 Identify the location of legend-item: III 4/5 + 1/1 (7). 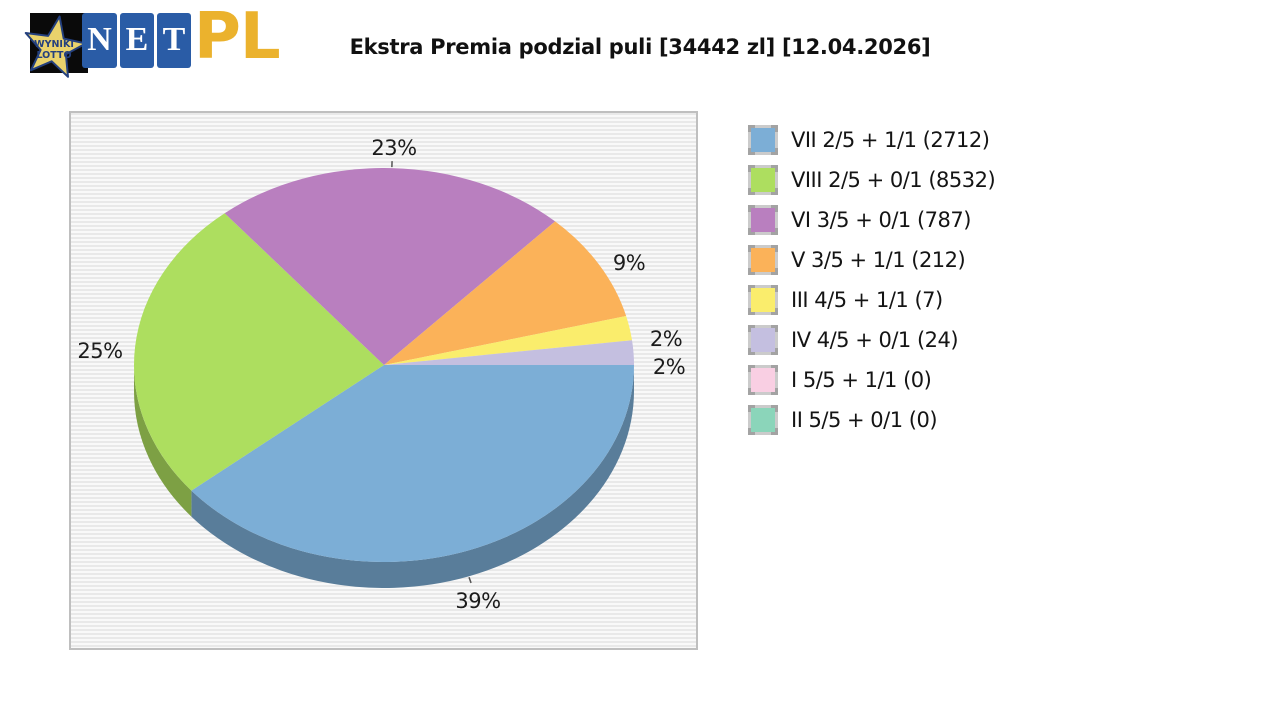
(871, 300).